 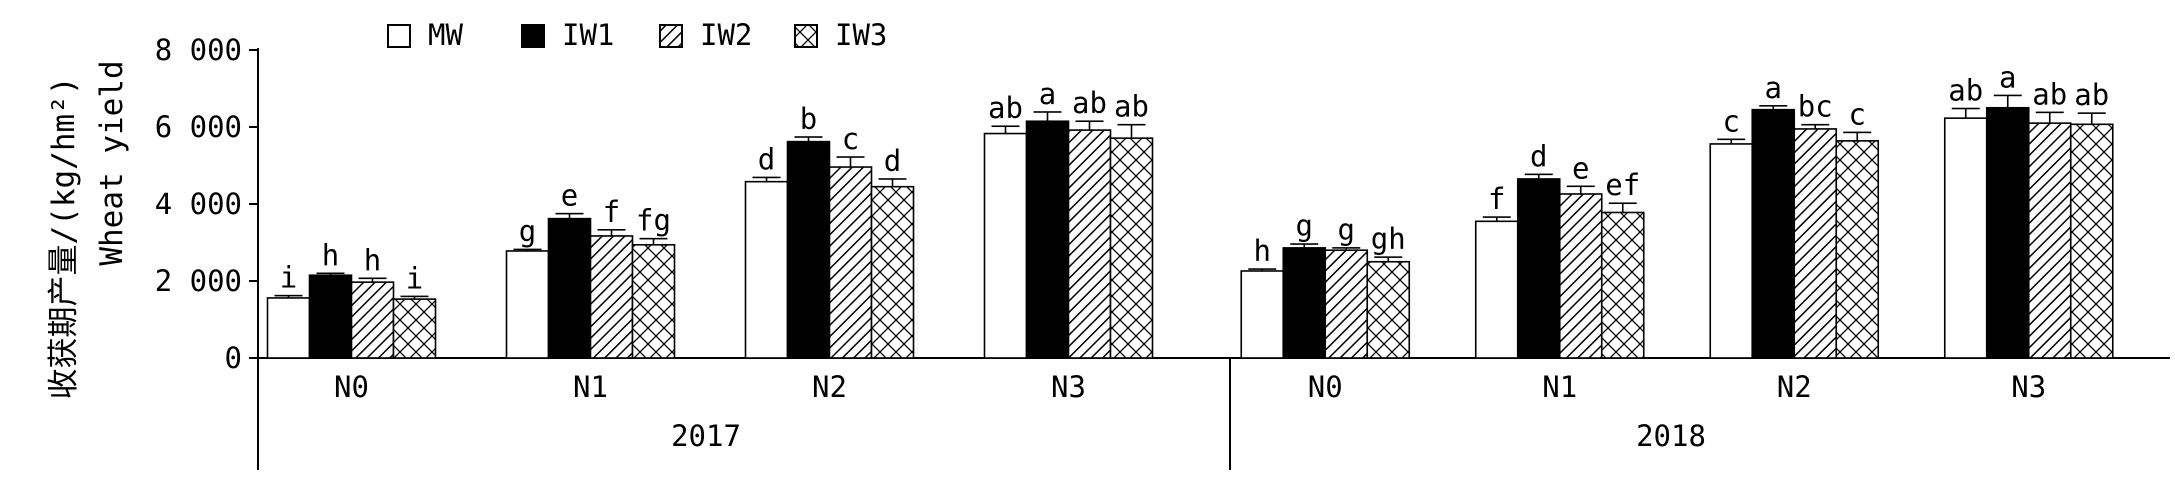 What do you see at coordinates (726, 35) in the screenshot?
I see `legend-label: IW2` at bounding box center [726, 35].